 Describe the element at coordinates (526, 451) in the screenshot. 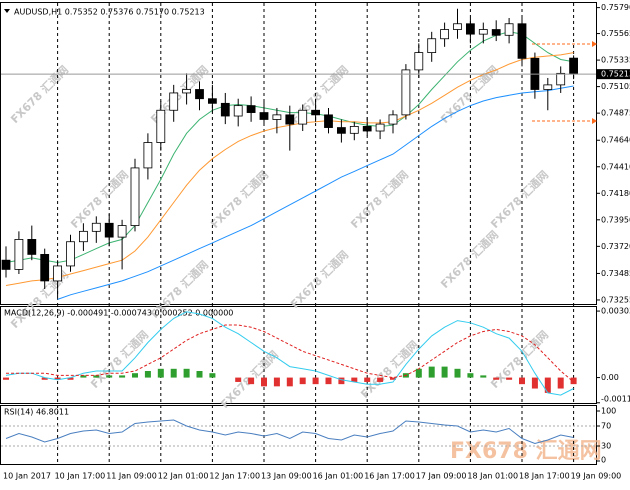

I see `watermark-large: FX678 汇通网` at that location.